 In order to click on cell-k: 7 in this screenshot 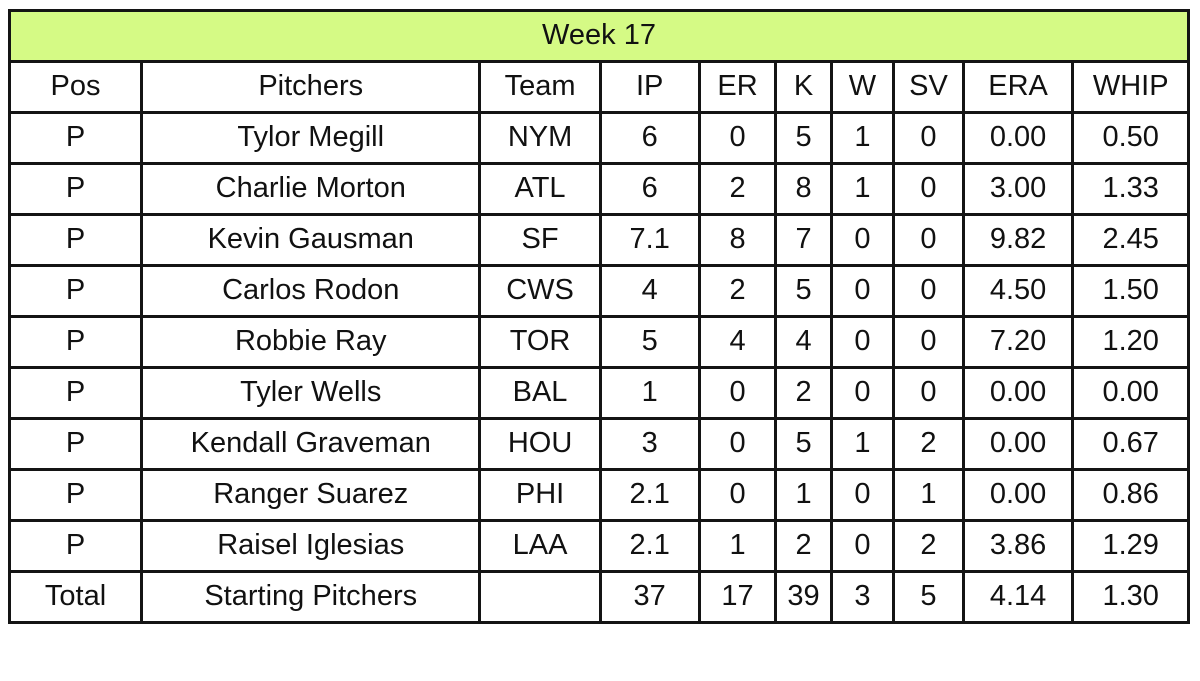, I will do `click(803, 240)`.